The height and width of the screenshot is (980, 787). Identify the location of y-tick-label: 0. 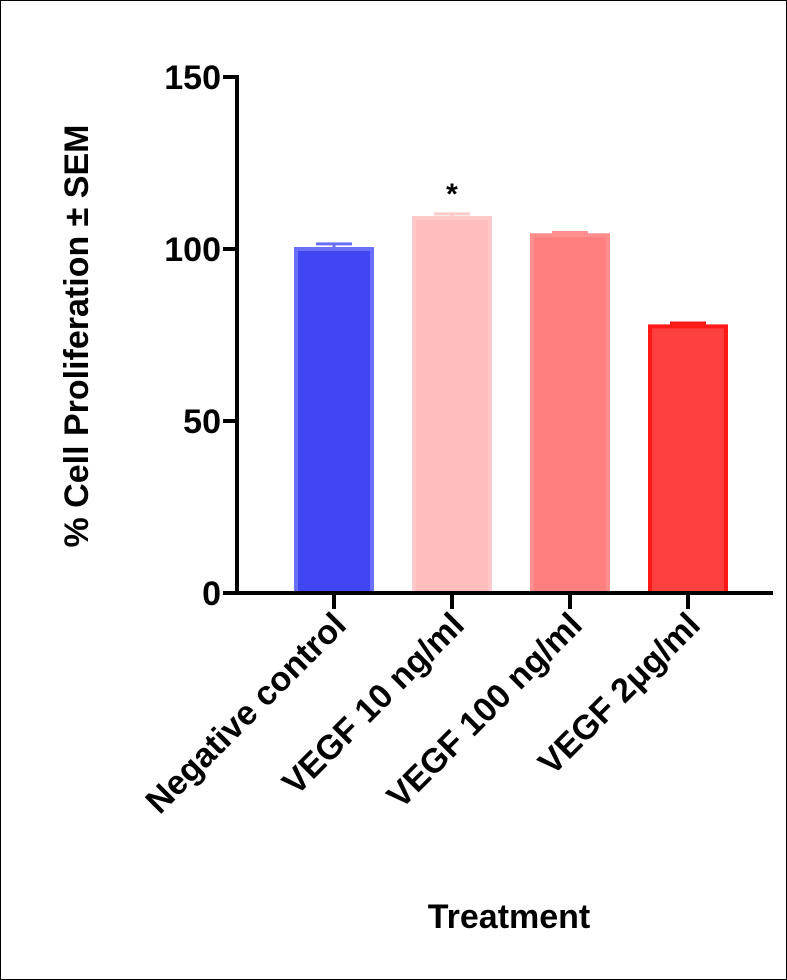
(211, 594).